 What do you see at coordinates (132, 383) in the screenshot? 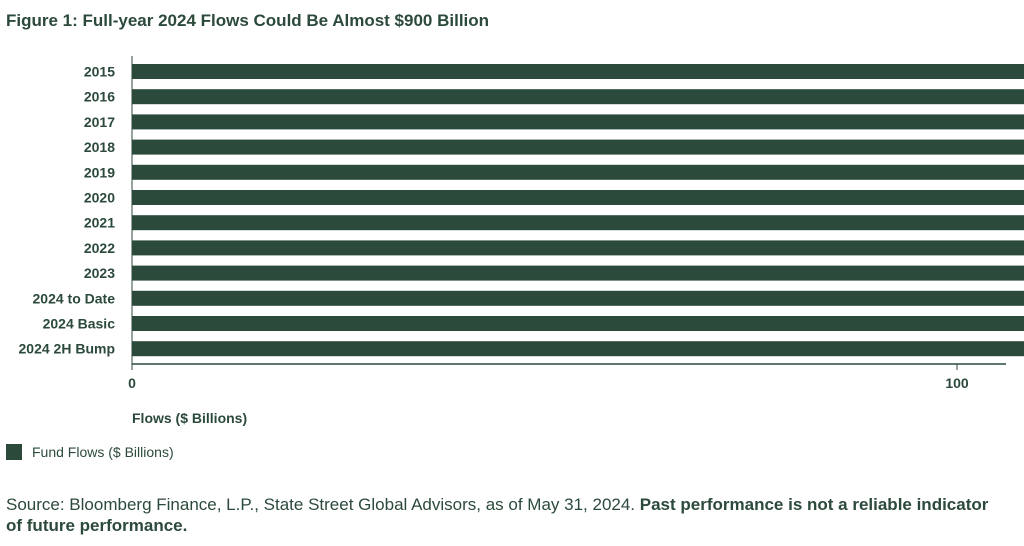
I see `x-tick-label: 0` at bounding box center [132, 383].